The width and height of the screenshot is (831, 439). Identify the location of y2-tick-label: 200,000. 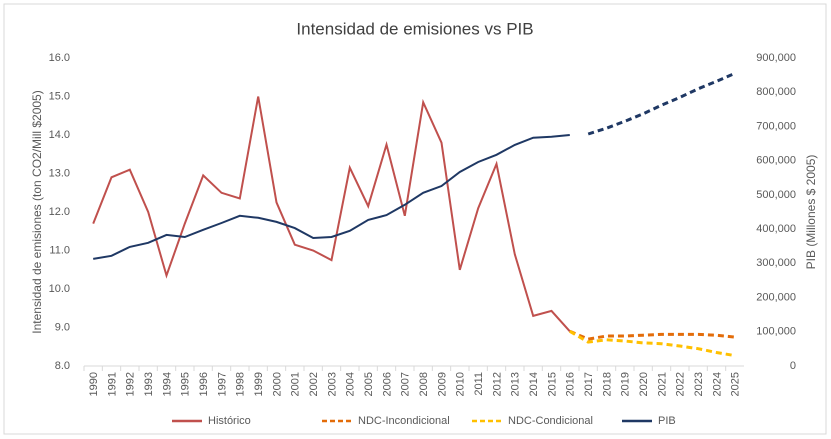
(776, 297).